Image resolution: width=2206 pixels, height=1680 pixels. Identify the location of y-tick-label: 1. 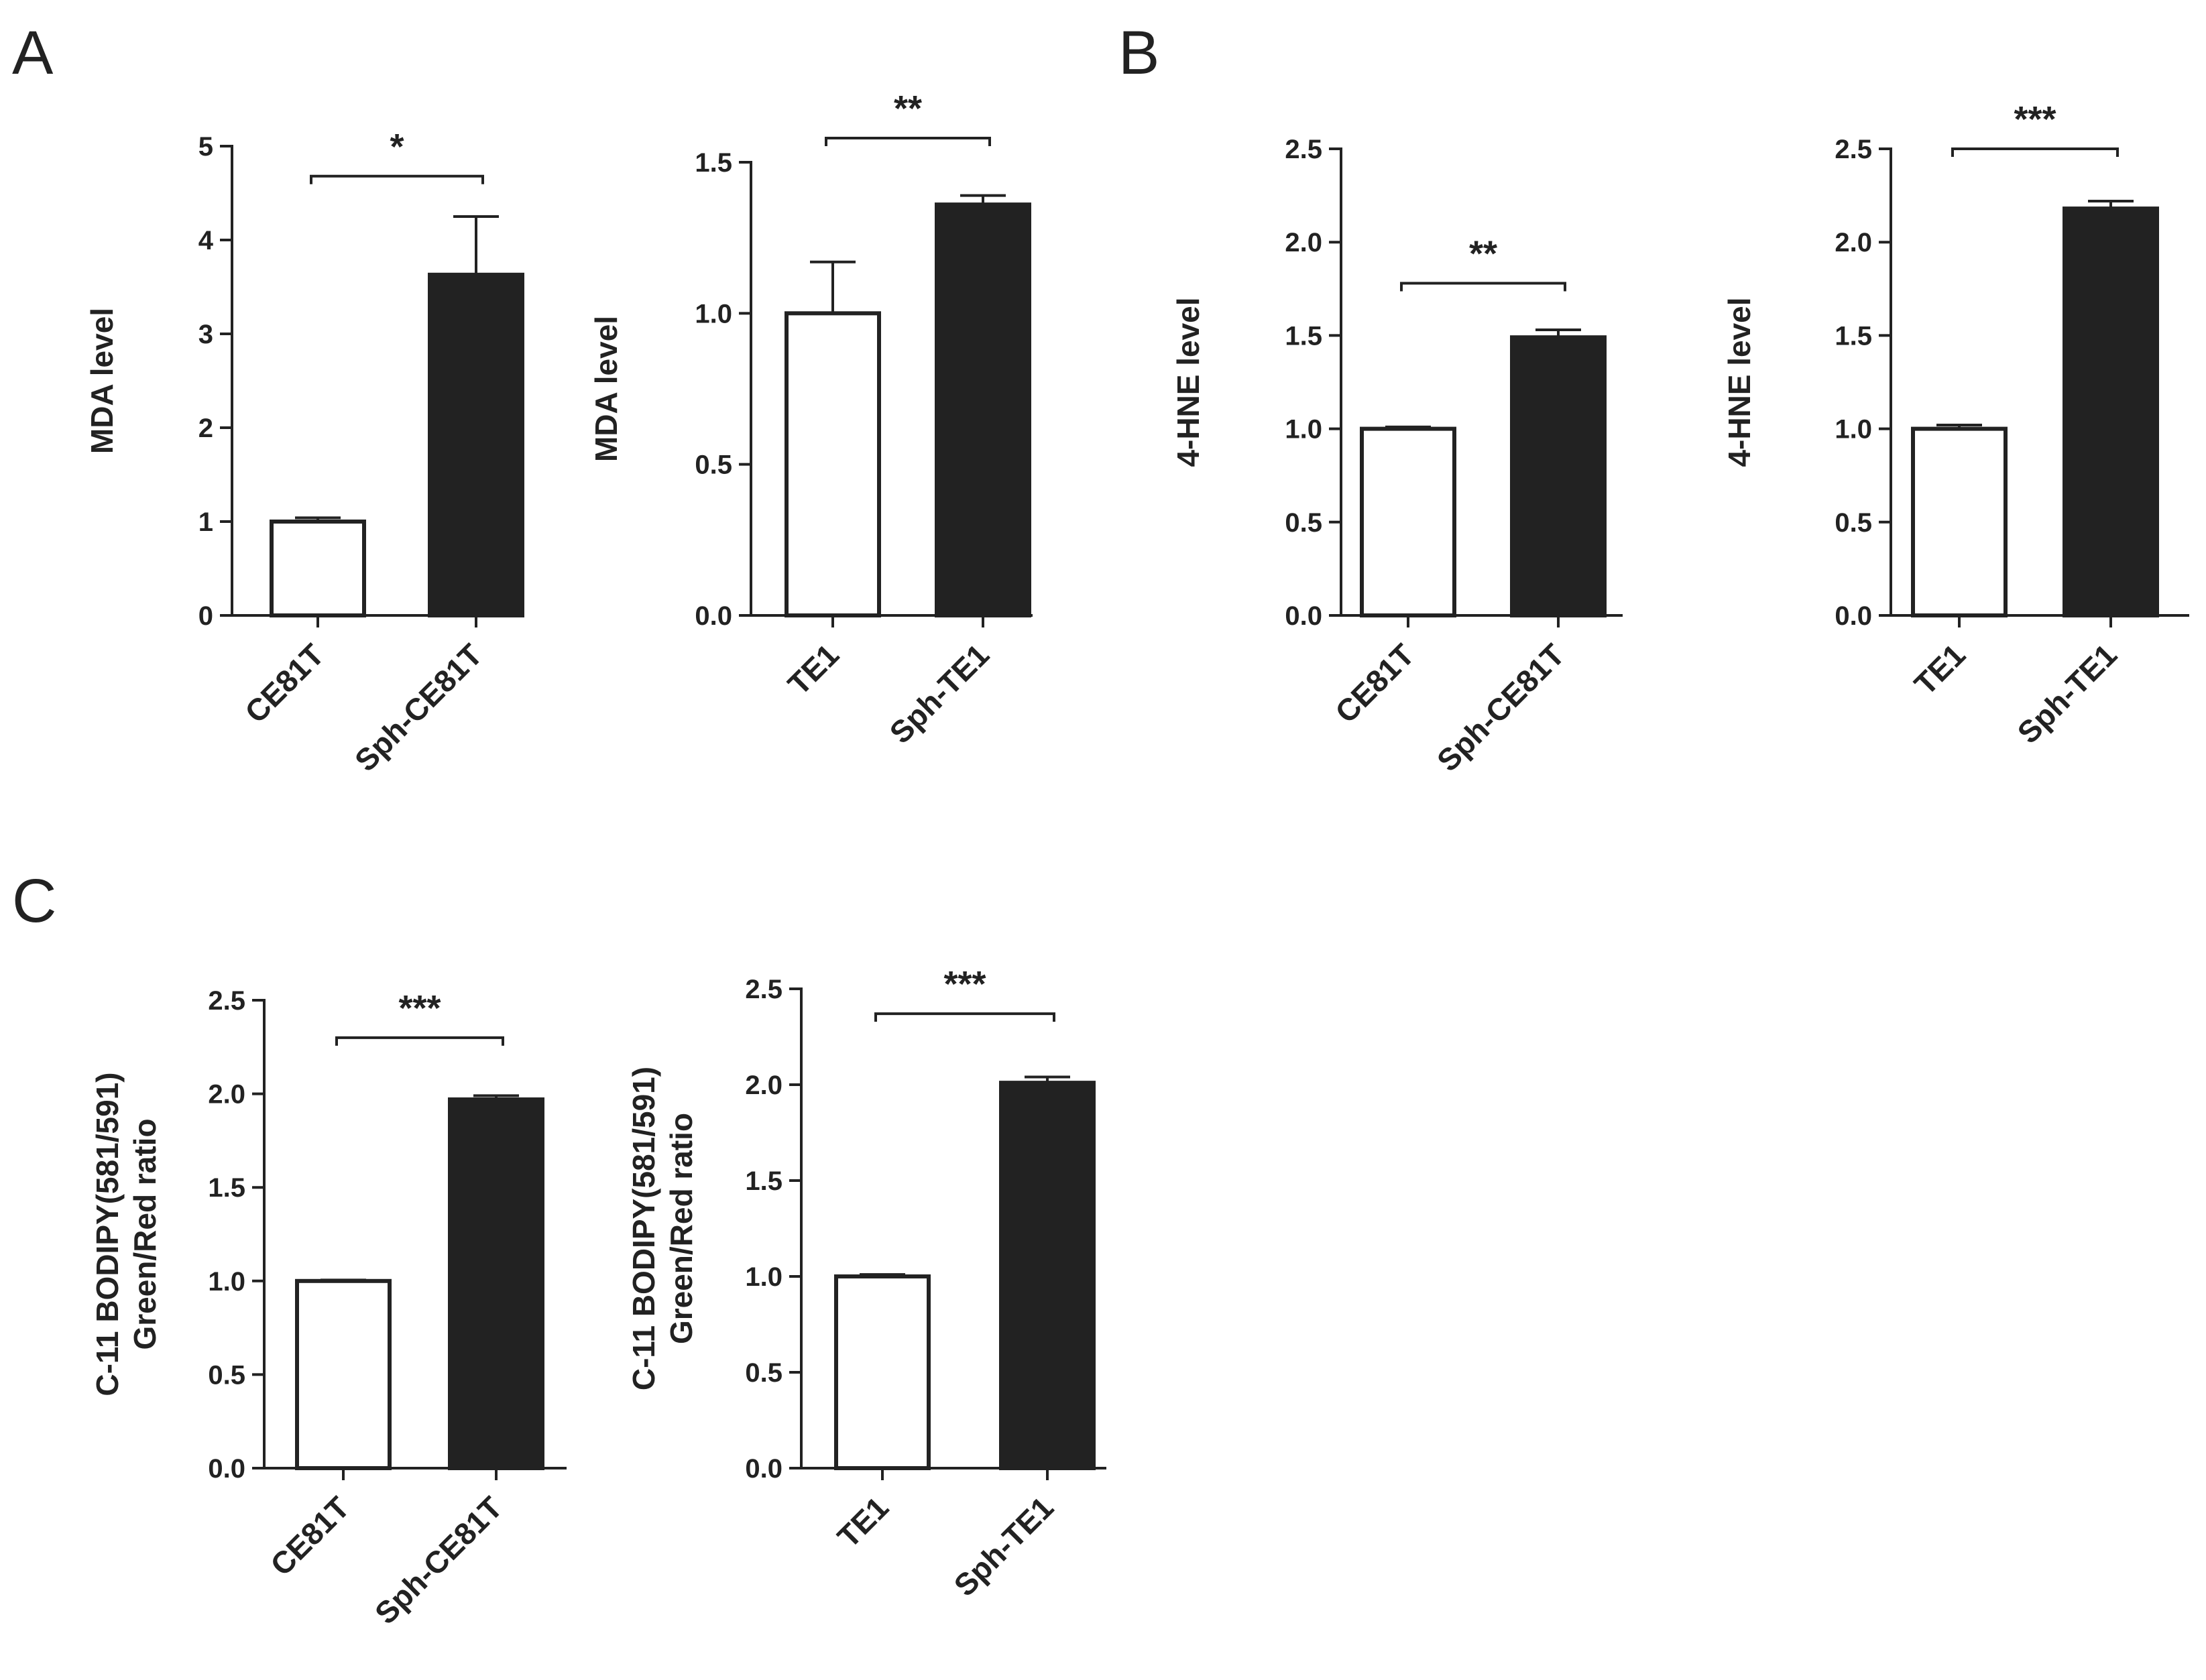
(205, 522).